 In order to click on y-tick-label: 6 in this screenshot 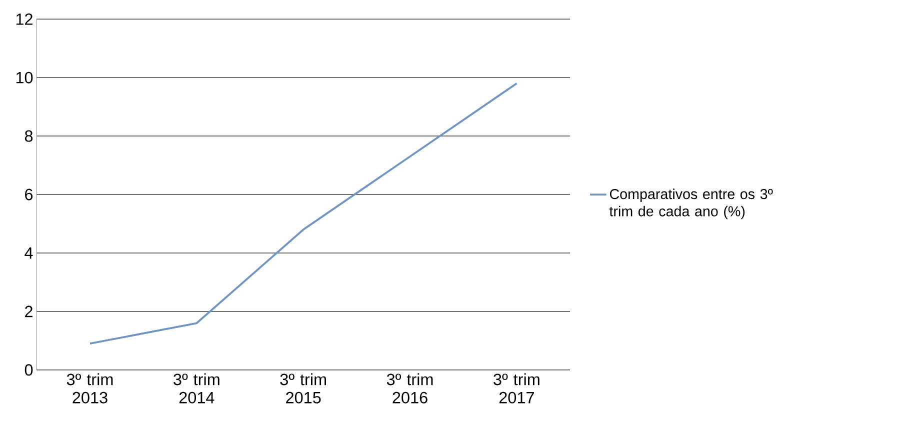, I will do `click(29, 194)`.